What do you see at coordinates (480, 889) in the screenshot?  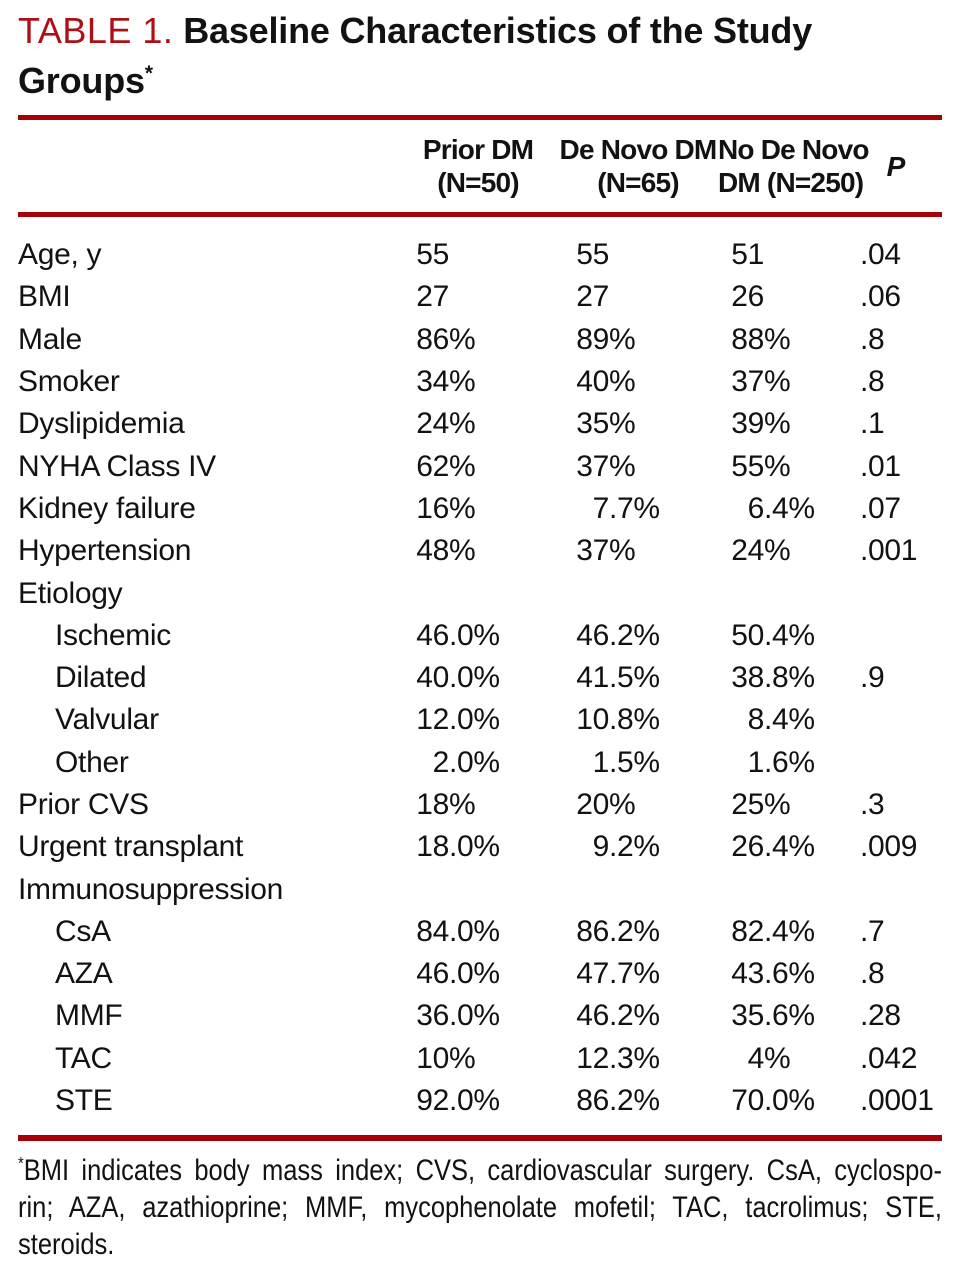 I see `table-row: Immunosuppression` at bounding box center [480, 889].